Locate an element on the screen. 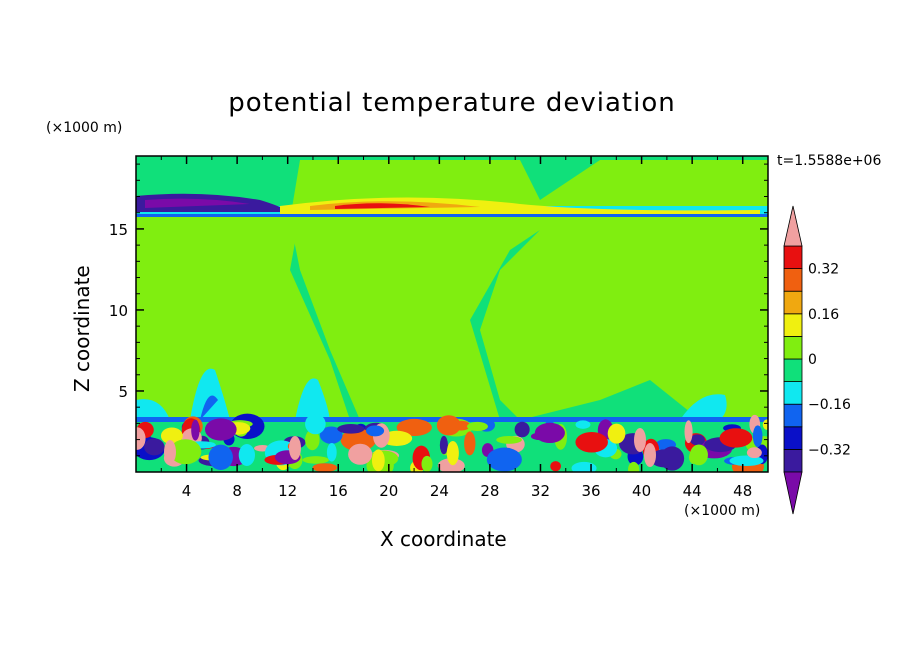 The image size is (904, 654). x-tick-label: 28 is located at coordinates (489, 491).